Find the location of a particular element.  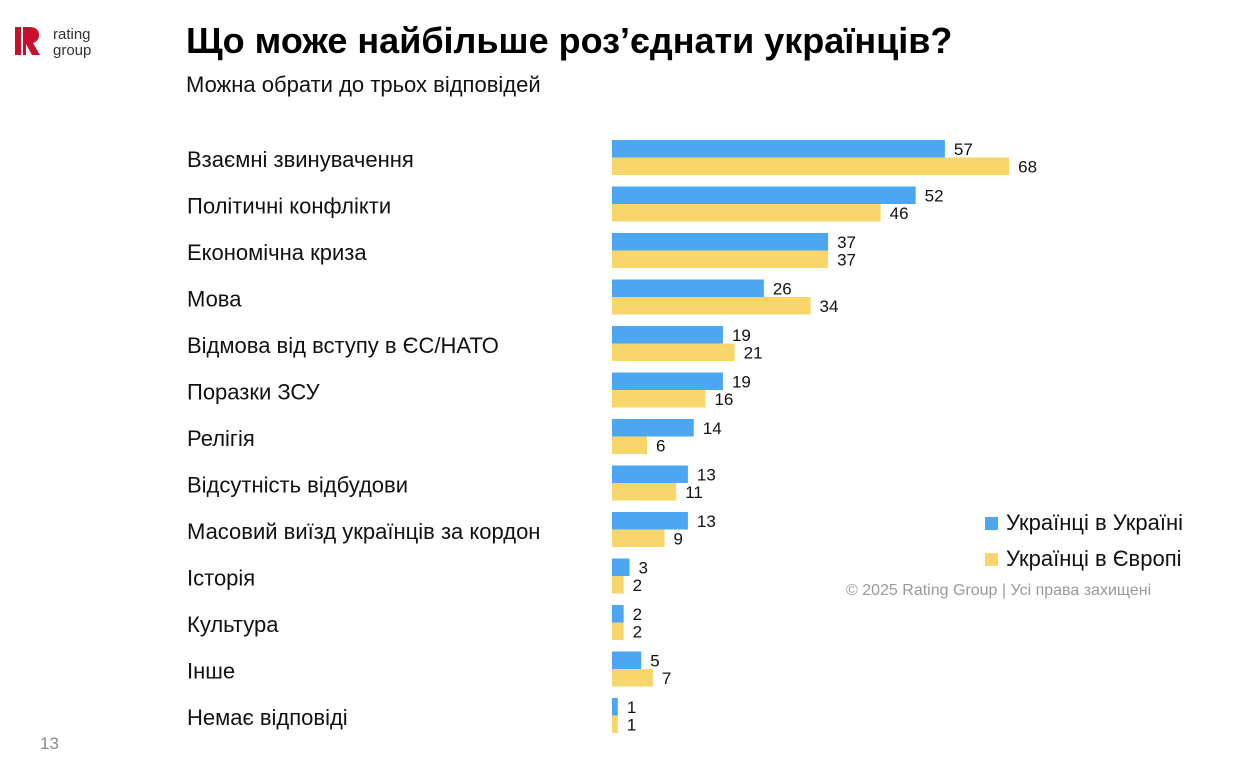

data-label: 14 is located at coordinates (712, 428).